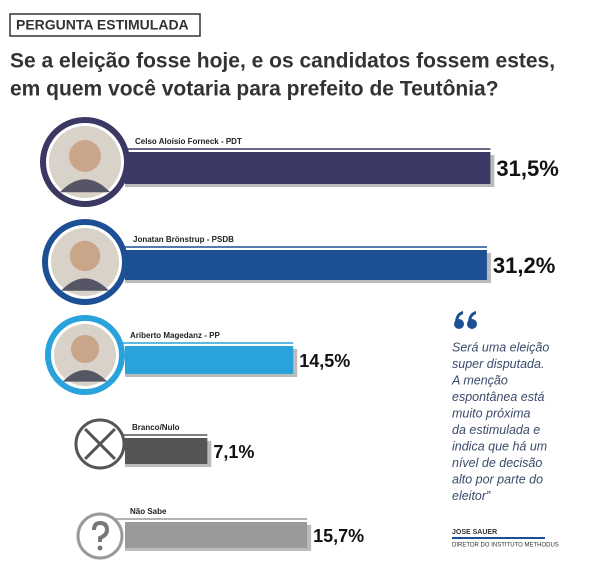 The image size is (600, 561). I want to click on value-label: 14,5%, so click(324, 361).